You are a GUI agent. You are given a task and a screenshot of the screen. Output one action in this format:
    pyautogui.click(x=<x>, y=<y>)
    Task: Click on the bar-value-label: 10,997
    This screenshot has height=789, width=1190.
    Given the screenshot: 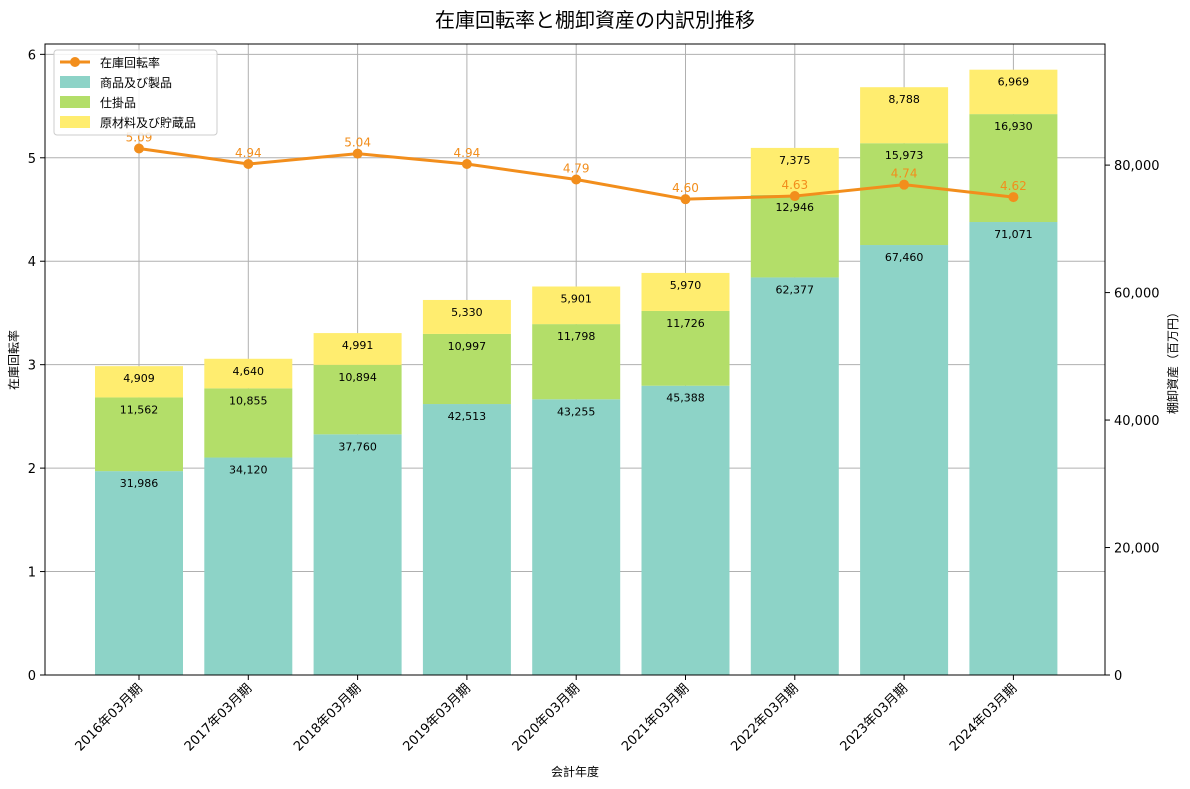 What is the action you would take?
    pyautogui.click(x=467, y=346)
    